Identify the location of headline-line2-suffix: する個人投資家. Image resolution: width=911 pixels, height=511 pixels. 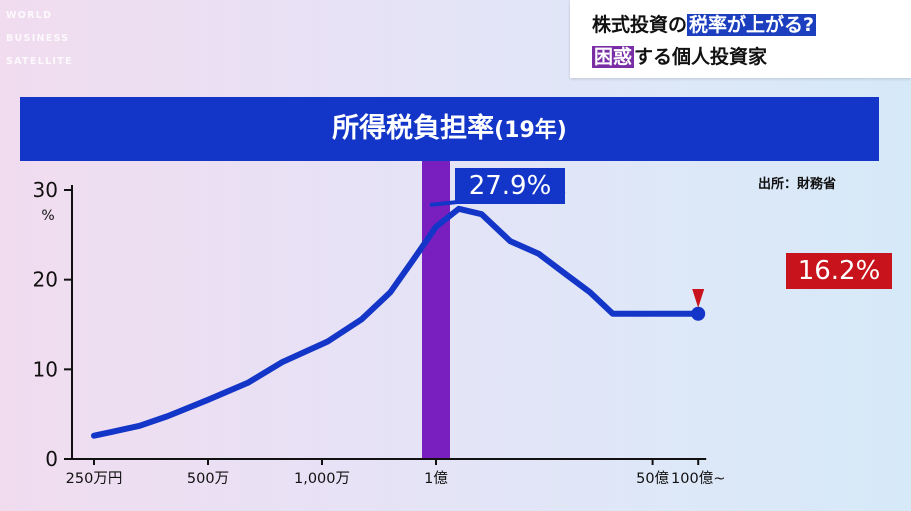
(701, 57).